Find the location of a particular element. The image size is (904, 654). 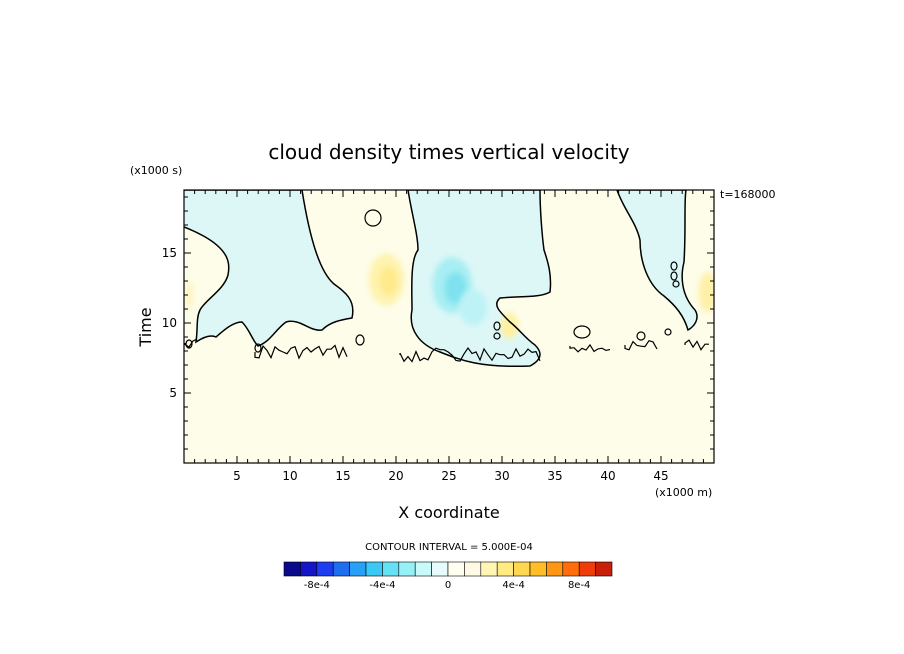

colorbar-tick-label: -4e-4 is located at coordinates (382, 585).